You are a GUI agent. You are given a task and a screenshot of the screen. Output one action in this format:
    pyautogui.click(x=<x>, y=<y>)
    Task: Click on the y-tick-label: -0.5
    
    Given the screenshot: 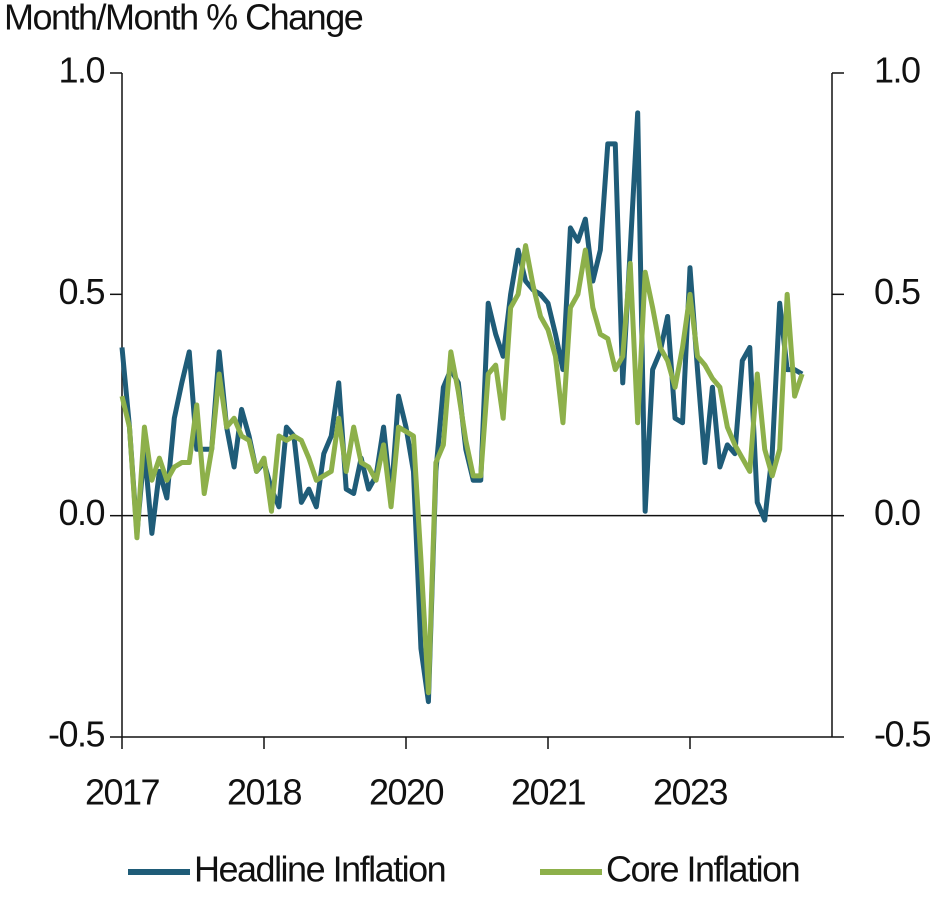 What is the action you would take?
    pyautogui.click(x=76, y=734)
    